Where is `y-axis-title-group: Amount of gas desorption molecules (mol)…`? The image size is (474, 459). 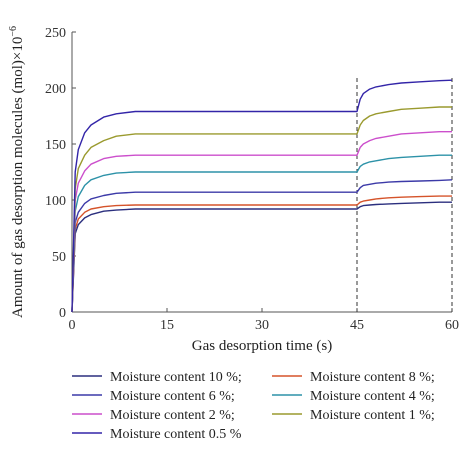 y-axis-title-group: Amount of gas desorption molecules (mol)… is located at coordinates (17, 172).